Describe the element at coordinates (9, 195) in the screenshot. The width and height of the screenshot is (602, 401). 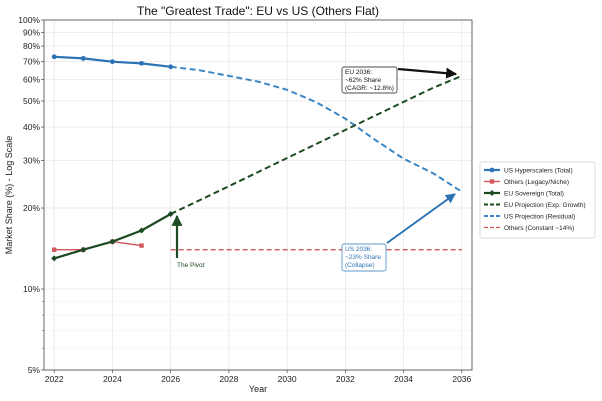
I see `y-axis-title: Market Share (%) - Log Scale` at that location.